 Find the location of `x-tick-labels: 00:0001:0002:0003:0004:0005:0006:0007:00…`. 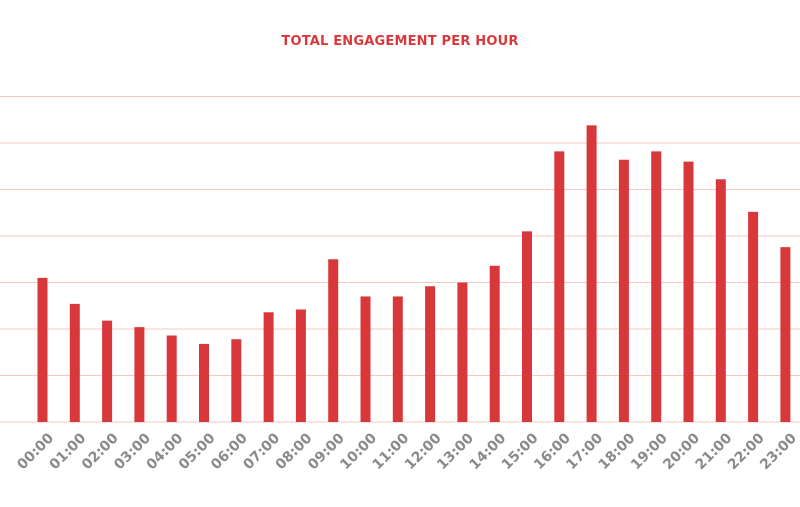

x-tick-labels: 00:0001:0002:0003:0004:0005:0006:0007:00… is located at coordinates (407, 451).